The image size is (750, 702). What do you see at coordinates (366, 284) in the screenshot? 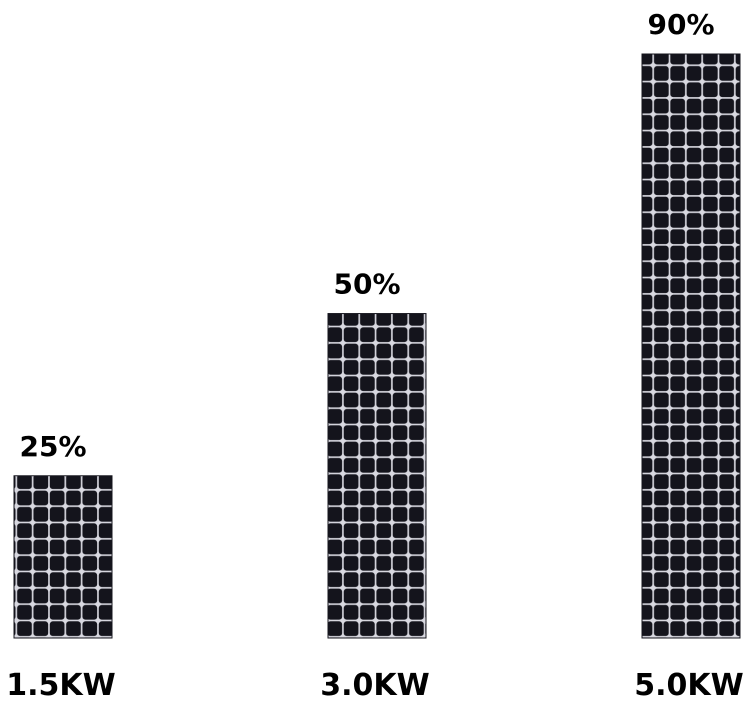
I see `value-label: 50%` at bounding box center [366, 284].